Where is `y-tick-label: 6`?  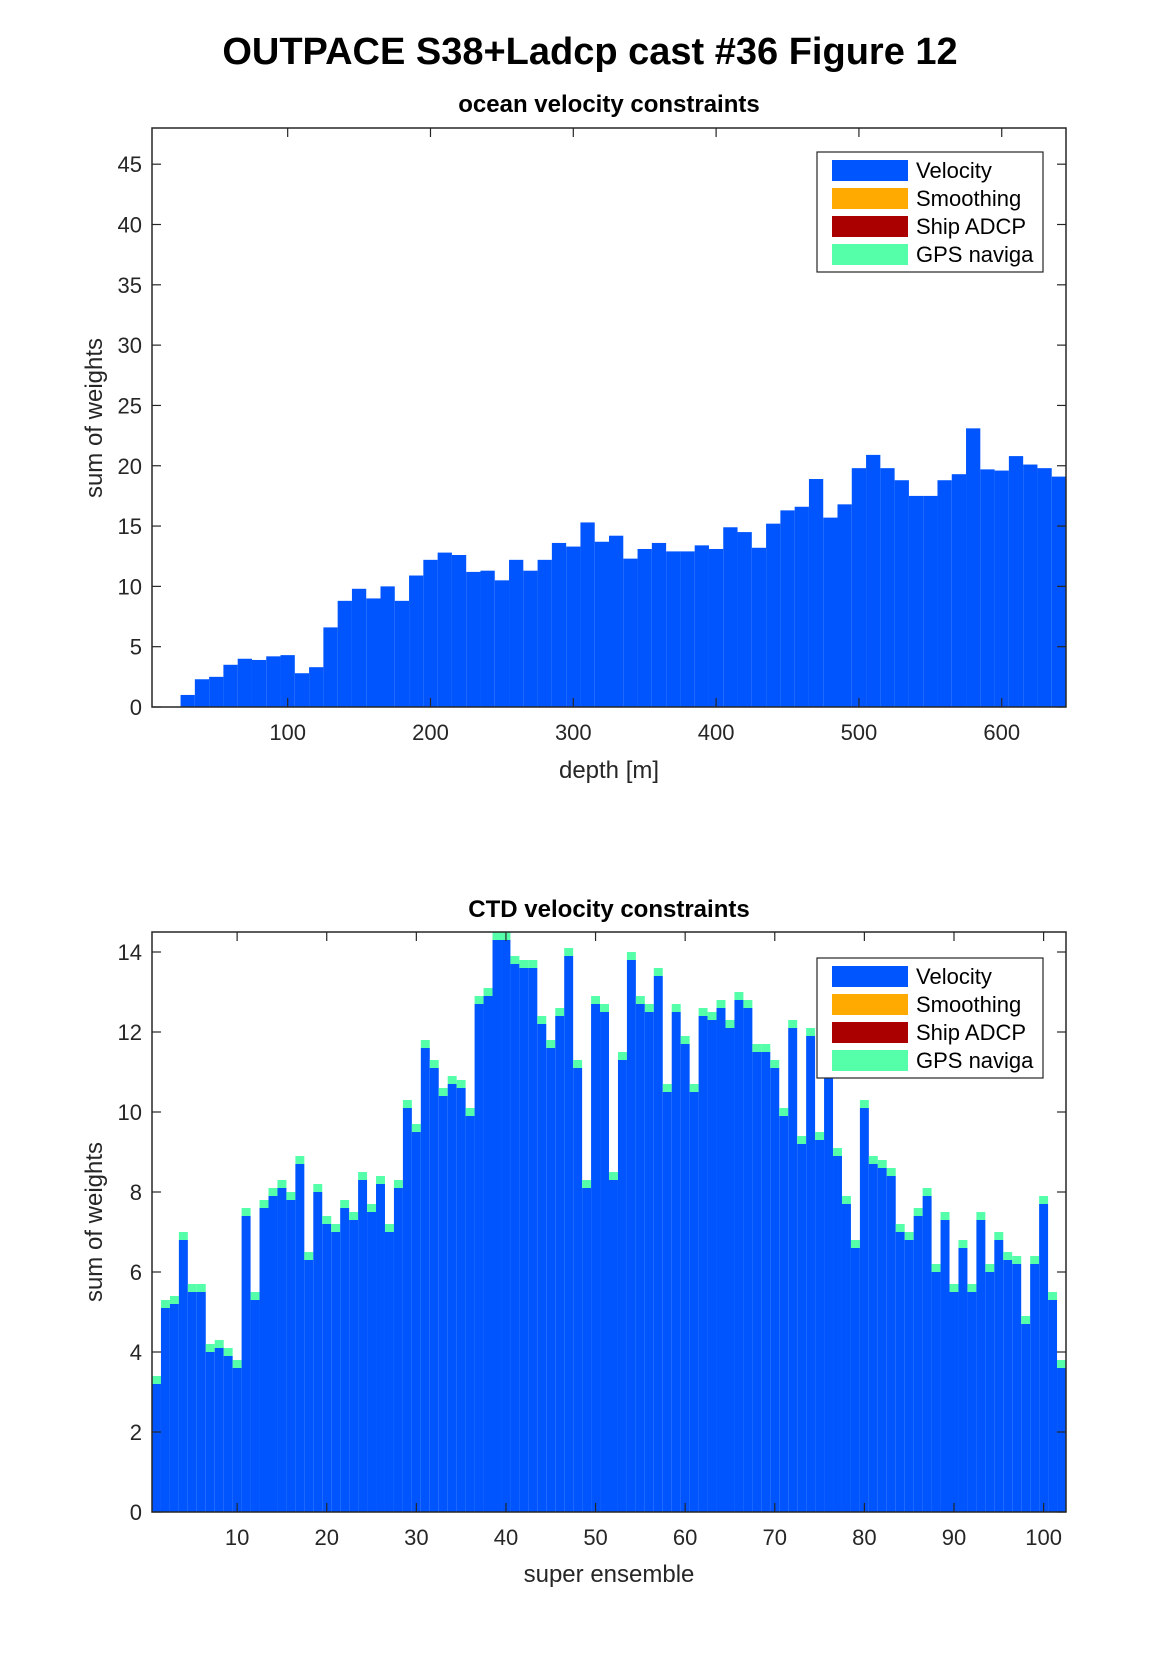 y-tick-label: 6 is located at coordinates (136, 1272).